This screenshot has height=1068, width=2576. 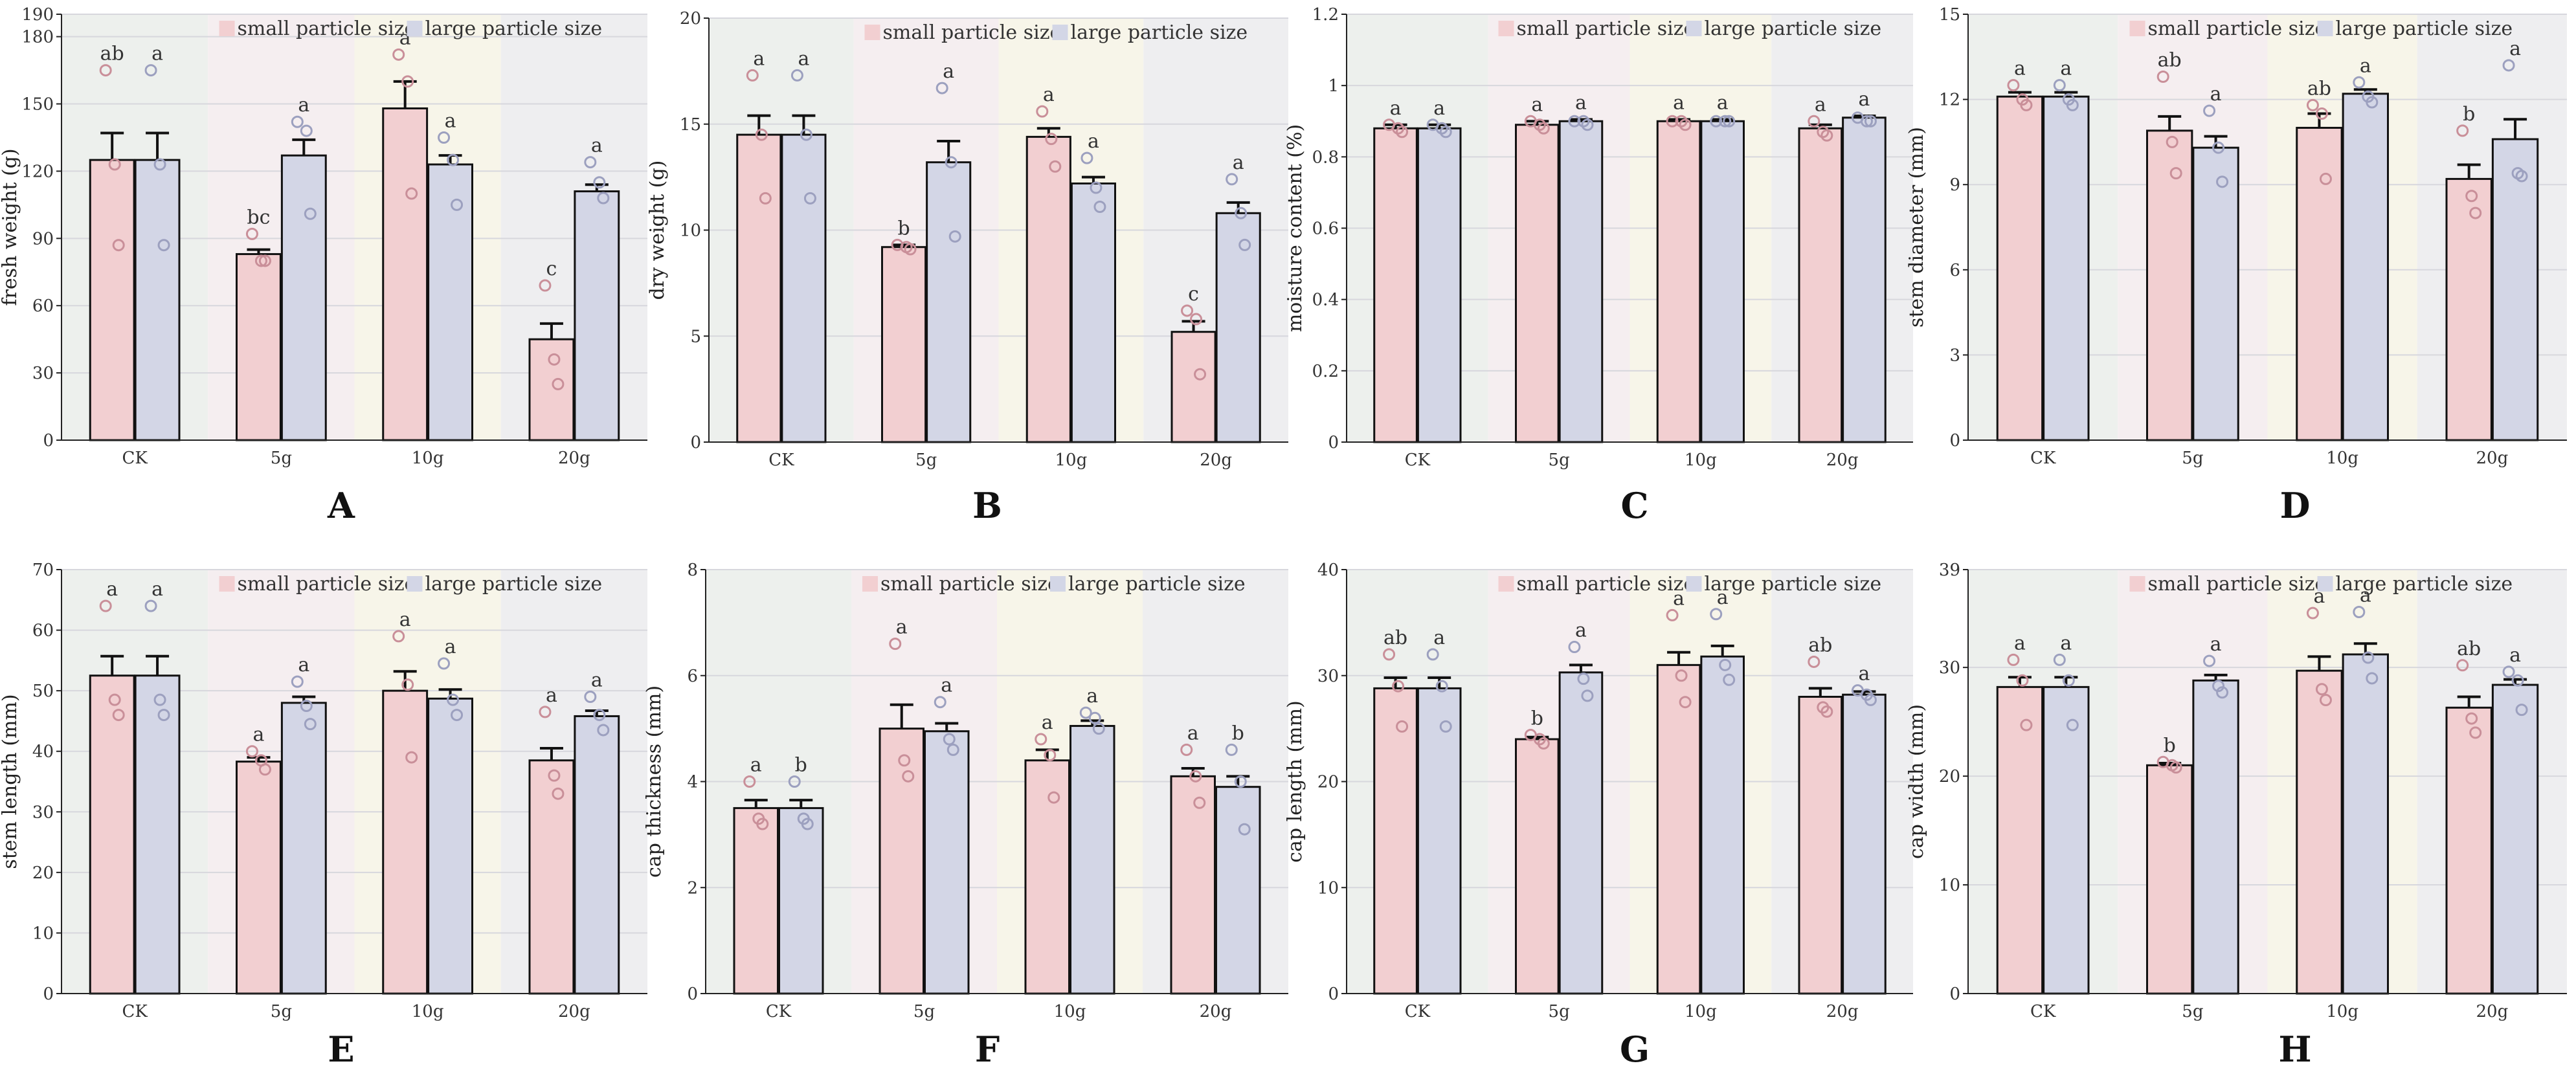 I want to click on y-tick-label: 10, so click(x=43, y=933).